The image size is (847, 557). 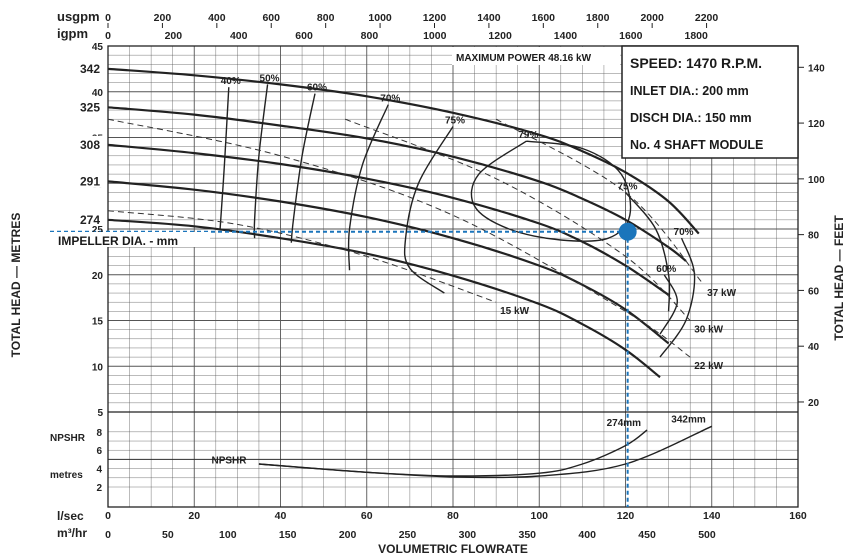 I want to click on x-m3hr-tick: 400, so click(x=587, y=535).